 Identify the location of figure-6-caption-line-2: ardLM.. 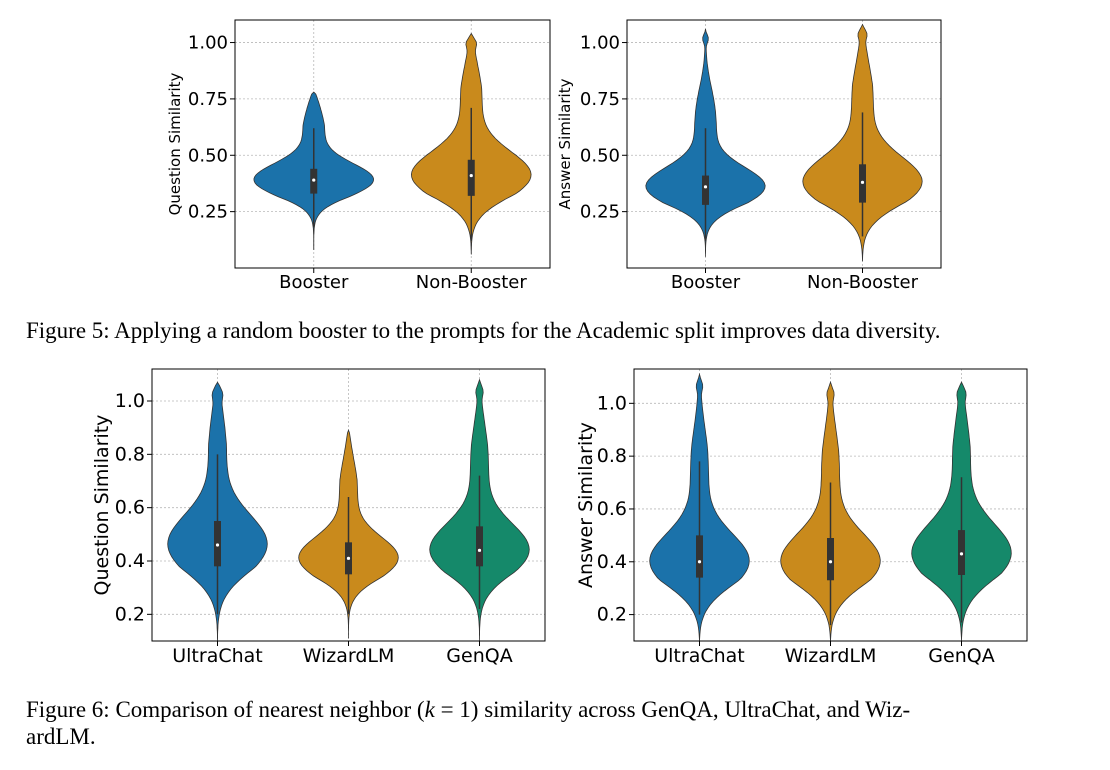
(61, 736).